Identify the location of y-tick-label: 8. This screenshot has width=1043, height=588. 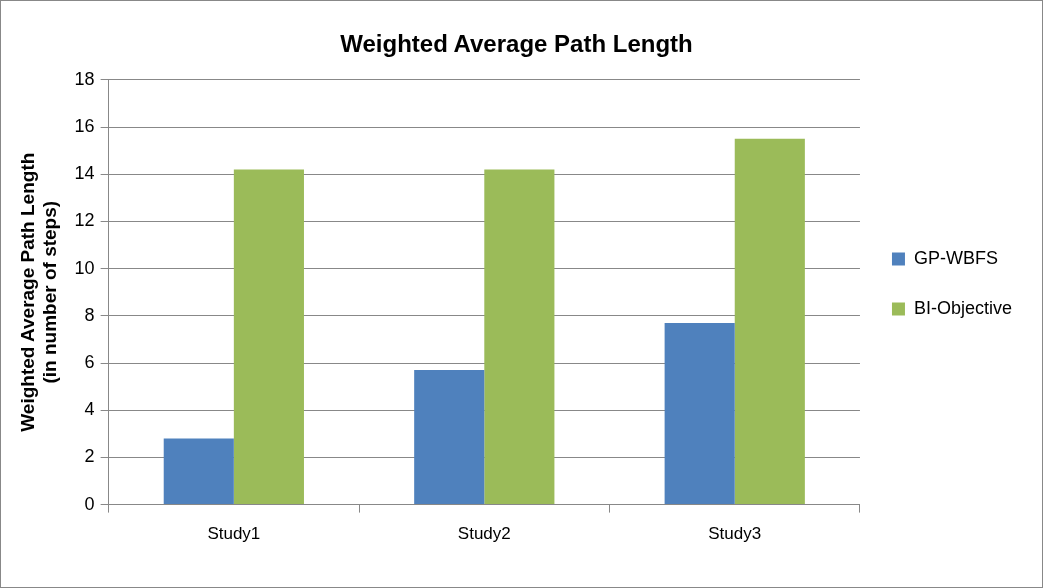
(89, 314).